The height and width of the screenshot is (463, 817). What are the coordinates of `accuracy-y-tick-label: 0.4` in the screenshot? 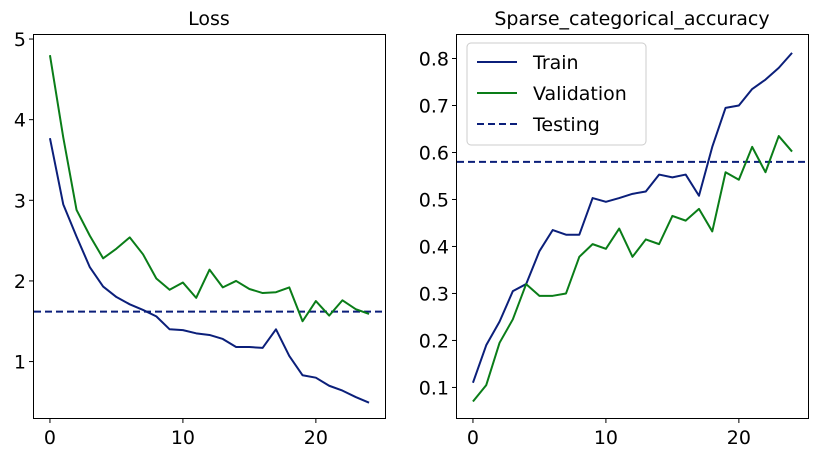 It's located at (434, 247).